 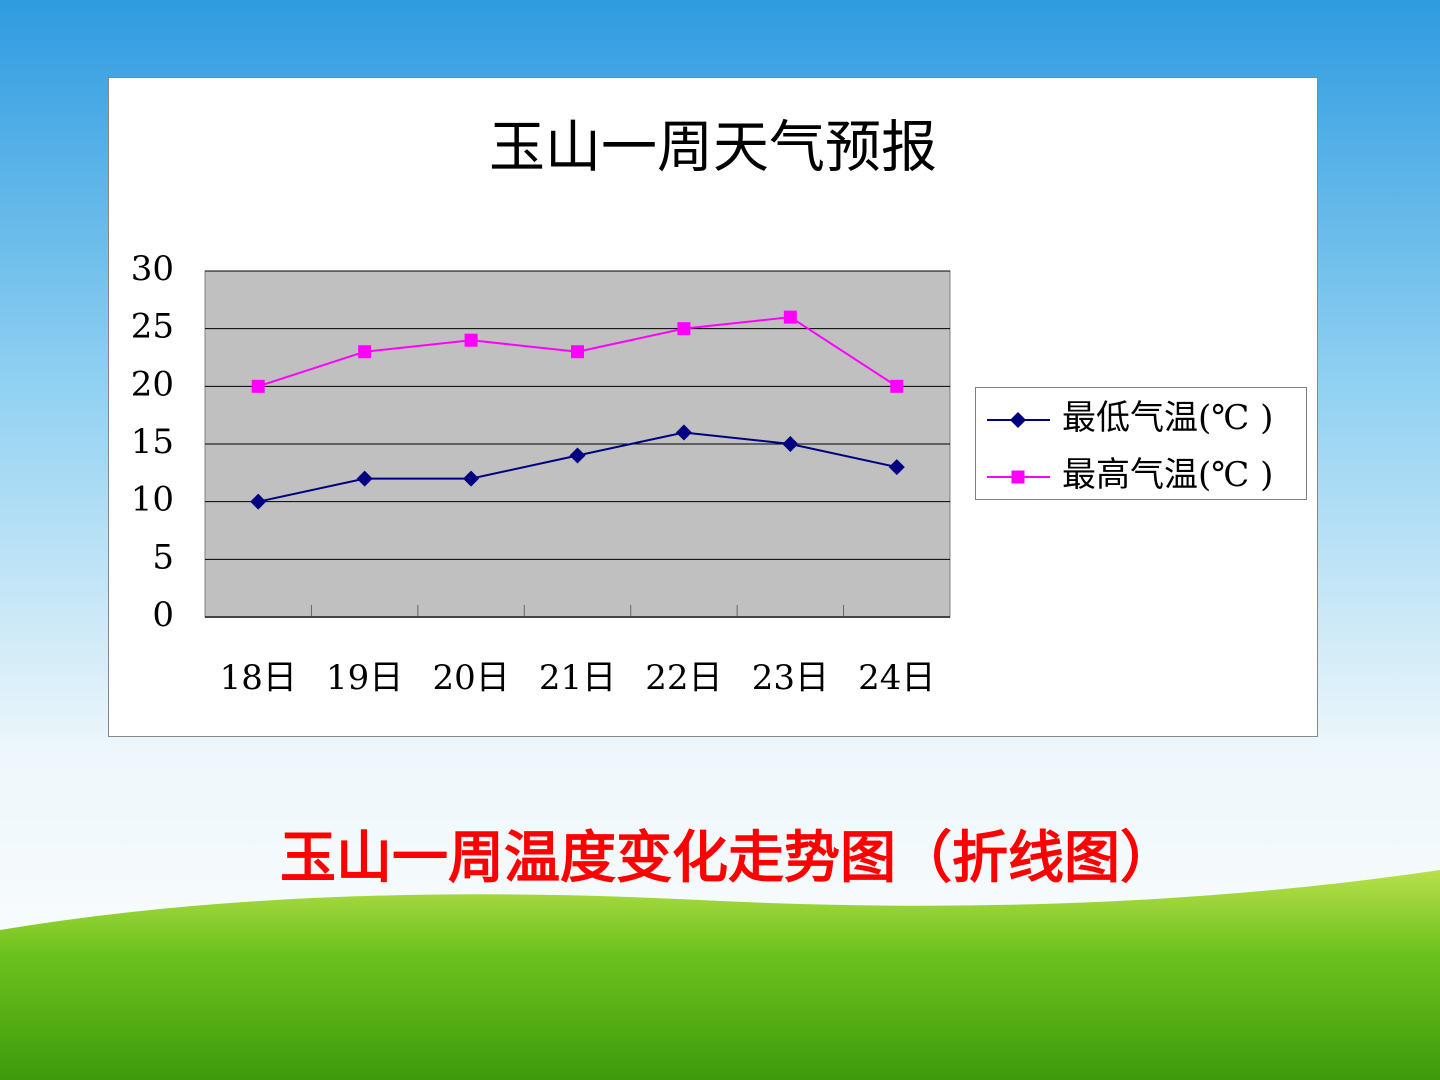 What do you see at coordinates (152, 384) in the screenshot?
I see `y-tick-label: 20` at bounding box center [152, 384].